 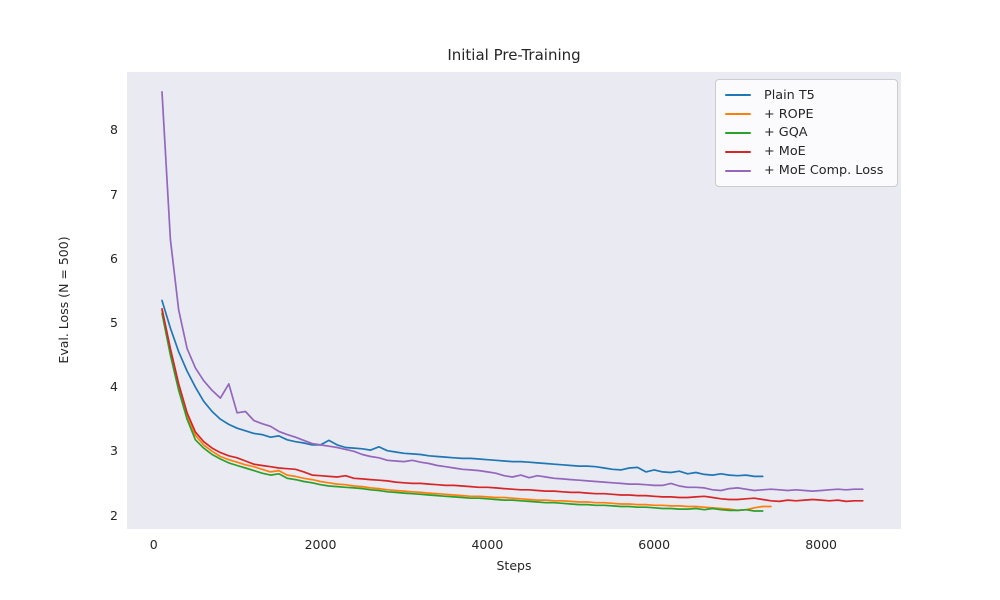 I want to click on y-tick-label: 7, so click(x=114, y=194).